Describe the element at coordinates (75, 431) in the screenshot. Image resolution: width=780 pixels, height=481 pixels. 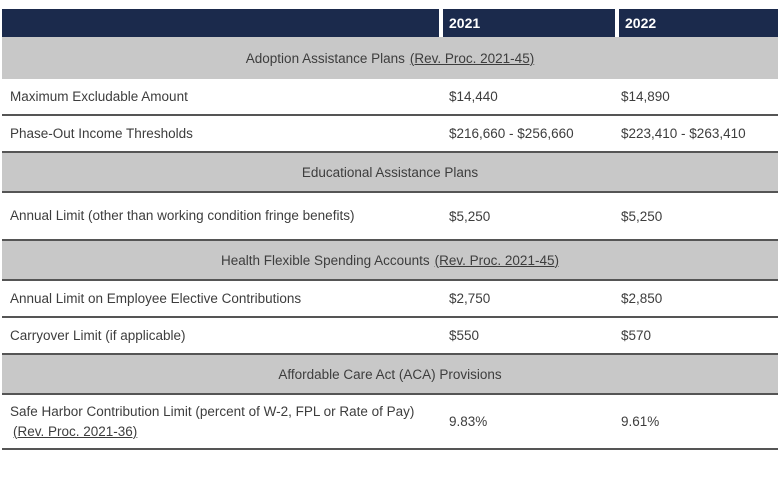
I see `rev-proc-2021-36-link: (Rev. Proc. 2021-36)` at that location.